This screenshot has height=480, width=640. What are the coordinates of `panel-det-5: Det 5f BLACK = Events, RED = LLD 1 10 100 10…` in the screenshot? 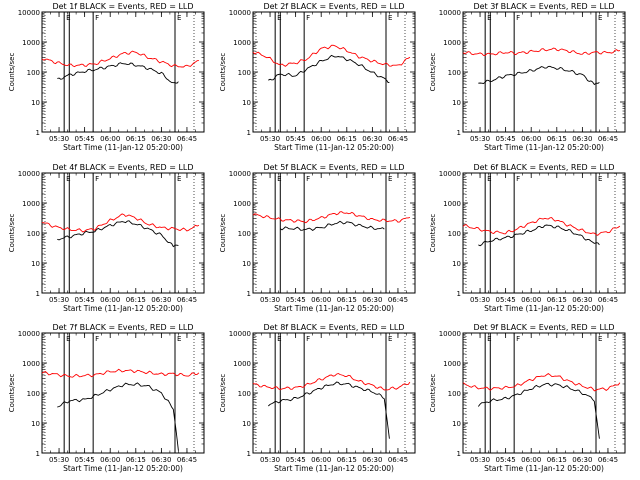 It's located at (317, 238).